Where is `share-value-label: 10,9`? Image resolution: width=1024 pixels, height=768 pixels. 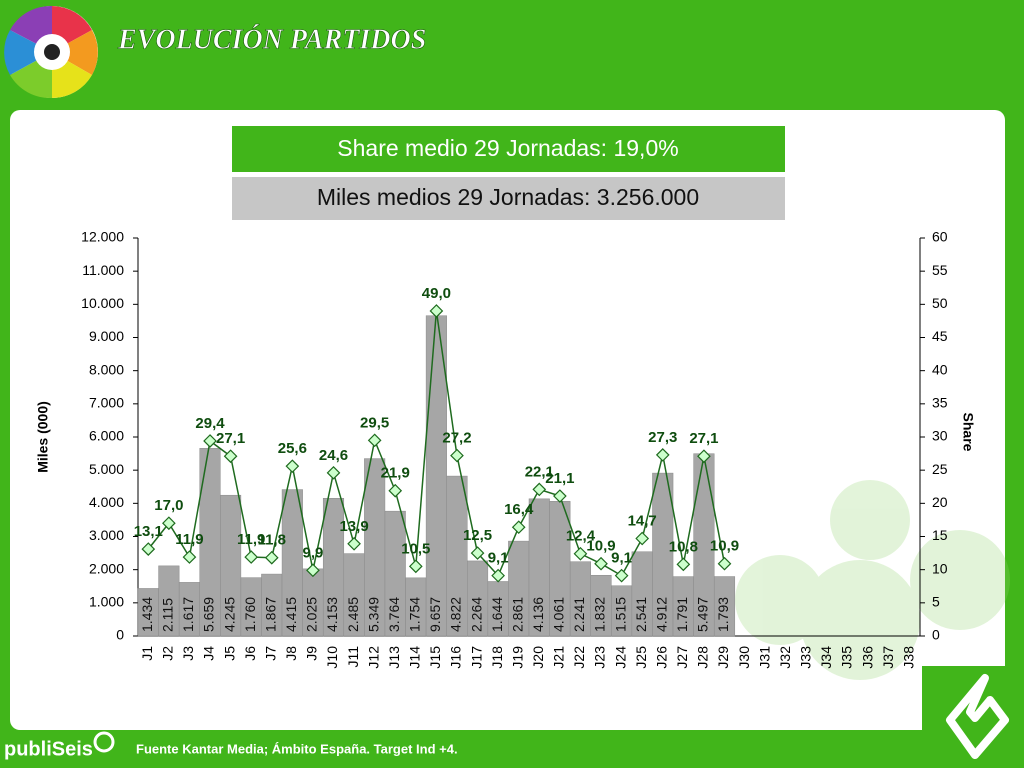
share-value-label: 10,9 is located at coordinates (600, 546).